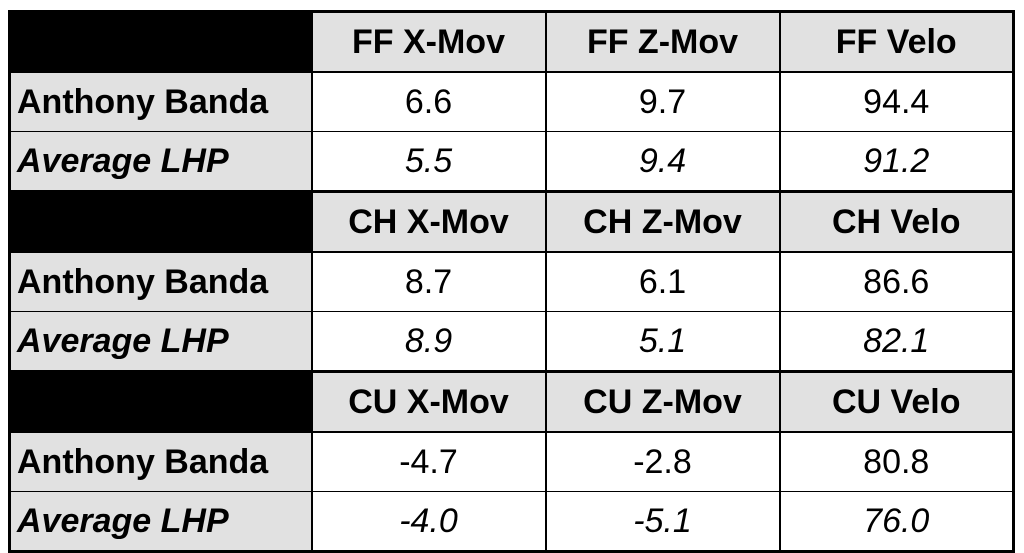  What do you see at coordinates (662, 522) in the screenshot?
I see `value-cell-cu-1: -5.1` at bounding box center [662, 522].